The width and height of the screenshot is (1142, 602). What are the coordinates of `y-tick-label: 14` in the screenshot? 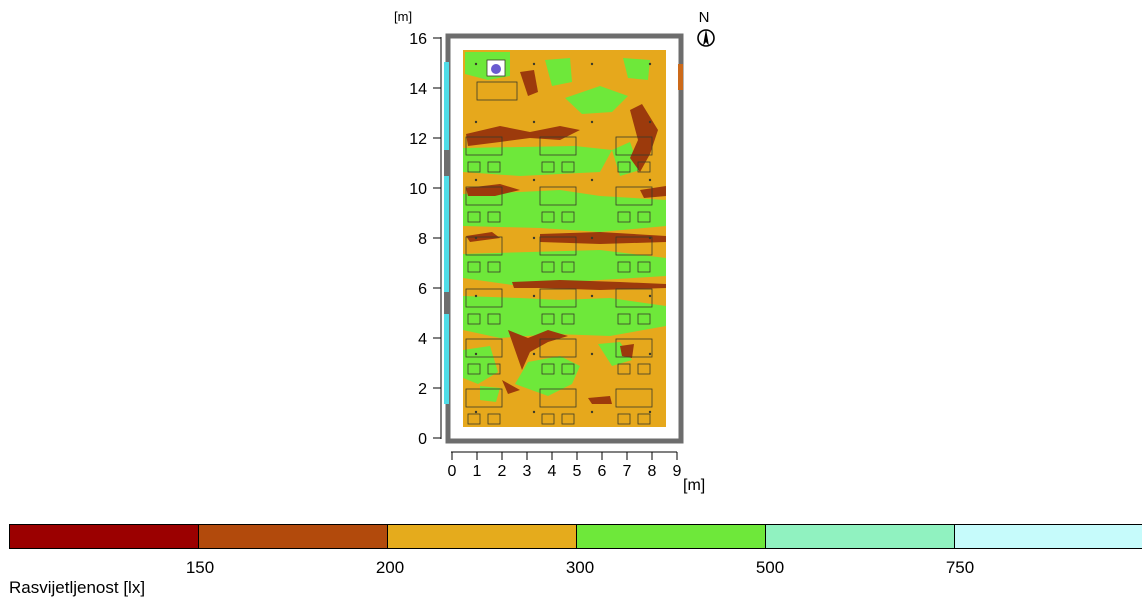 It's located at (418, 89).